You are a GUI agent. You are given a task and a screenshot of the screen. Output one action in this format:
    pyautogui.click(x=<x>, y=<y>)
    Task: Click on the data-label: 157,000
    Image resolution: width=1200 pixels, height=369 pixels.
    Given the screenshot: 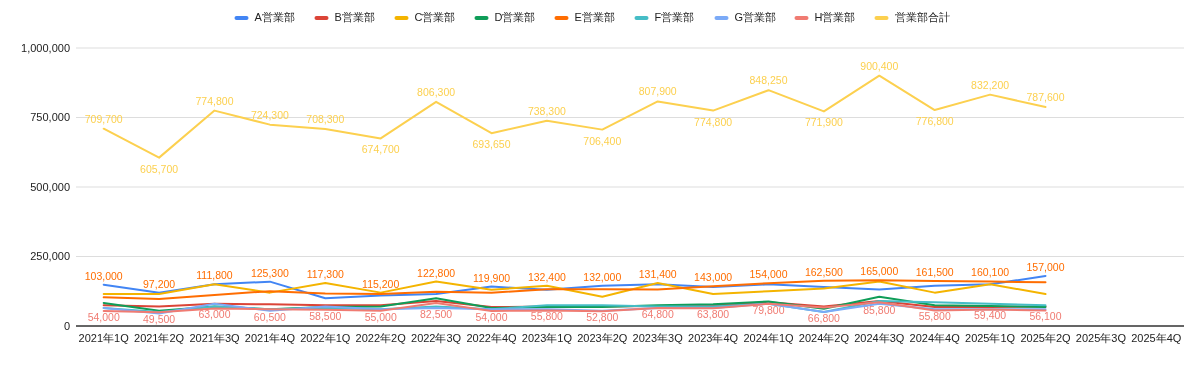 What is the action you would take?
    pyautogui.click(x=1045, y=266)
    